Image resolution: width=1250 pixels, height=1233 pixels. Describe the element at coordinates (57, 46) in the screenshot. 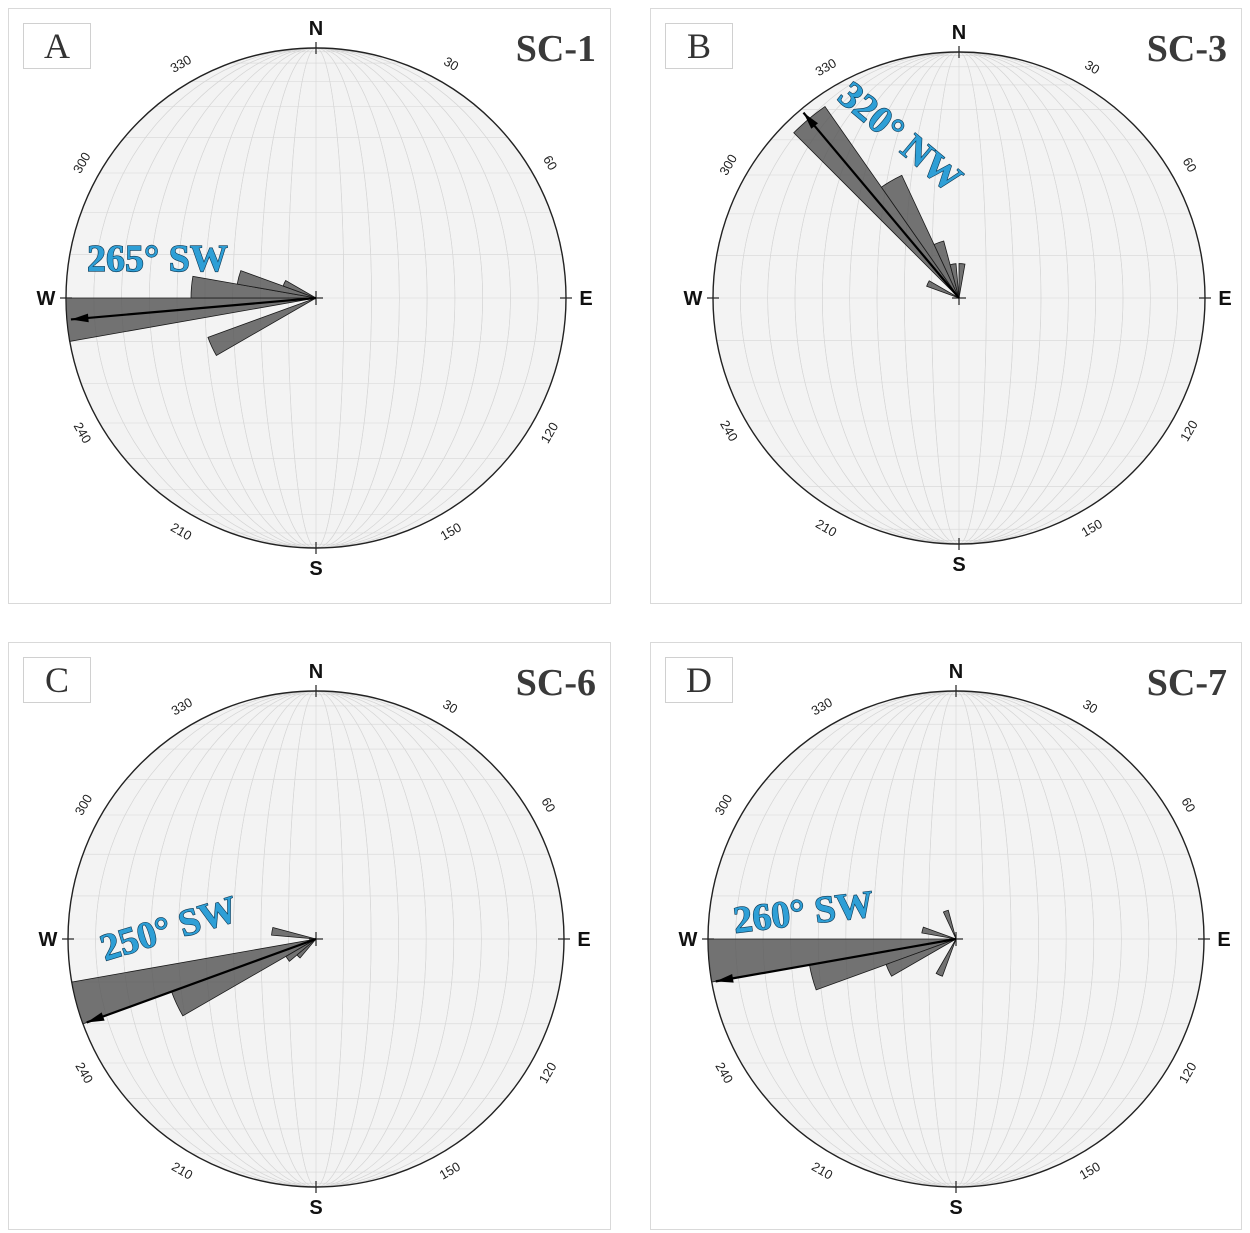

I see `panel-label: A` at that location.